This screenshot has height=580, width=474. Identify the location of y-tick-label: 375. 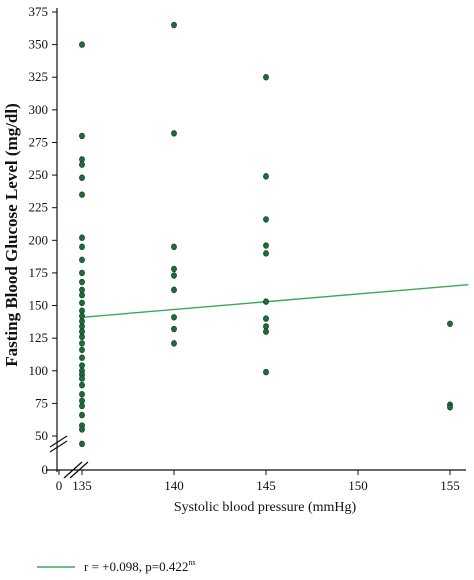
(39, 11).